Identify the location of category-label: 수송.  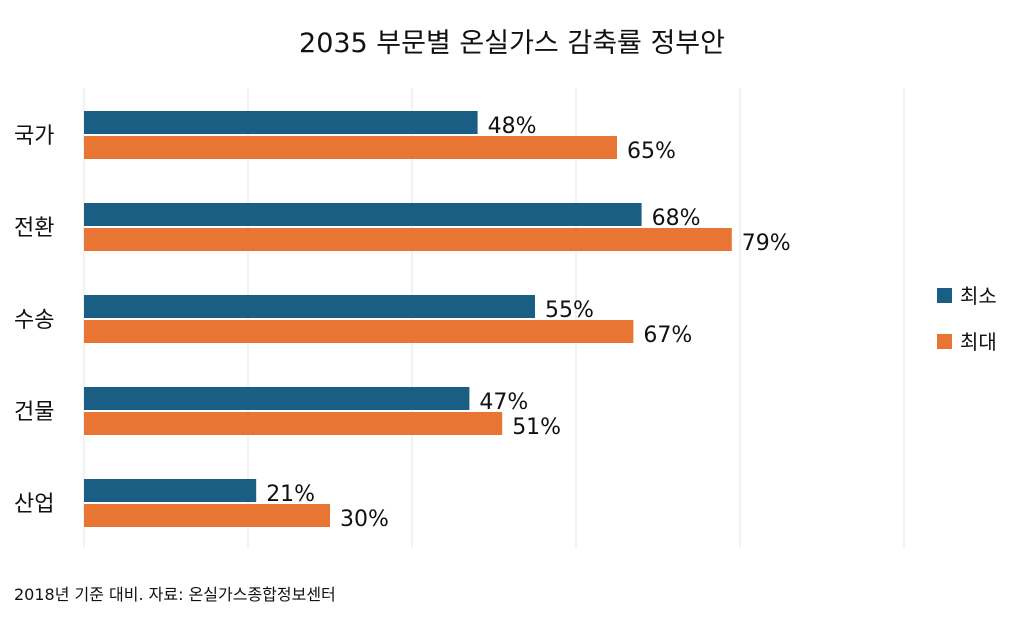
(34, 320).